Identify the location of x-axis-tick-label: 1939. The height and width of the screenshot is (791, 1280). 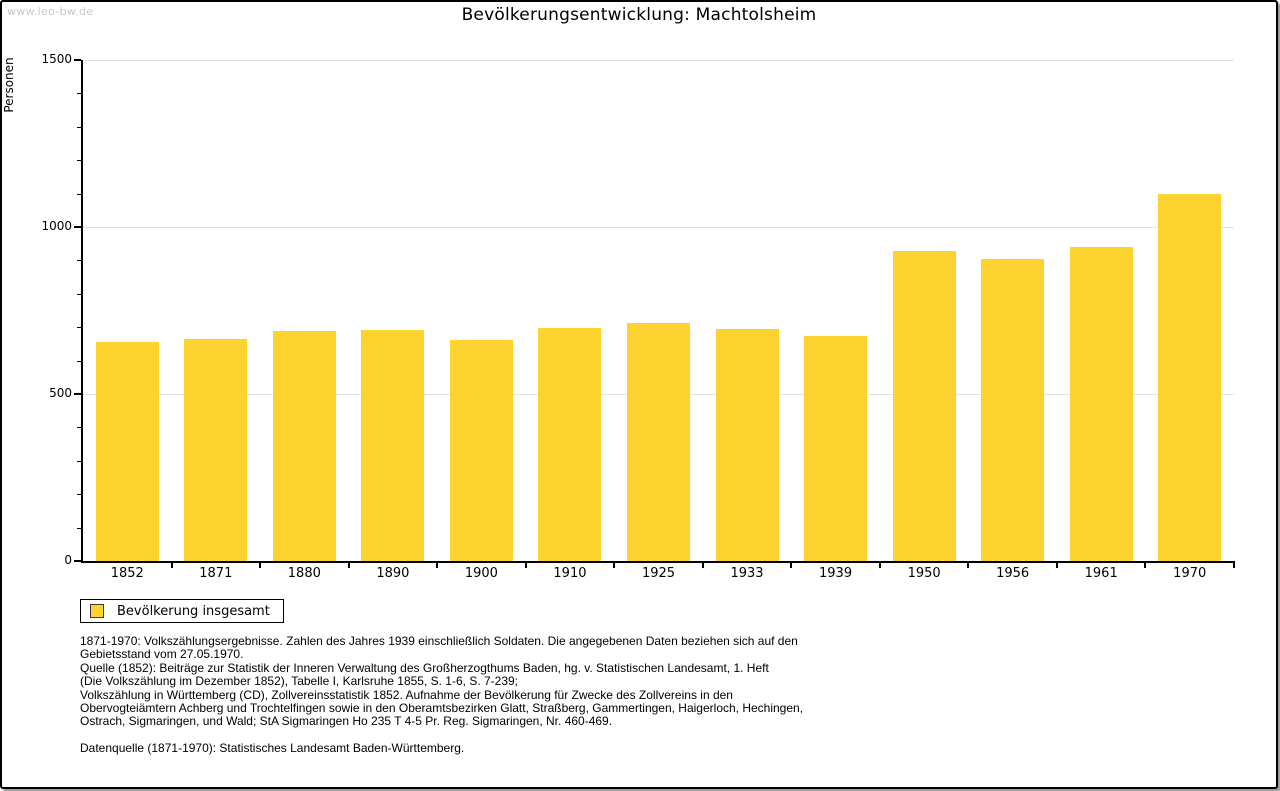
(836, 573).